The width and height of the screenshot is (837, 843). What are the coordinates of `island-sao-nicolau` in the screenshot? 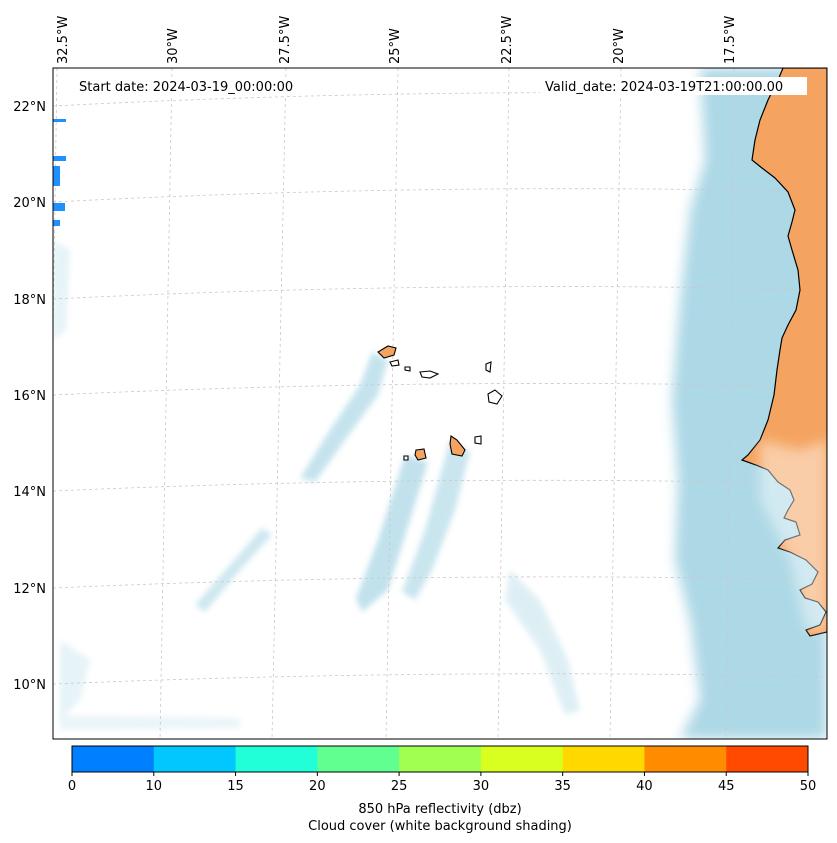 It's located at (429, 374).